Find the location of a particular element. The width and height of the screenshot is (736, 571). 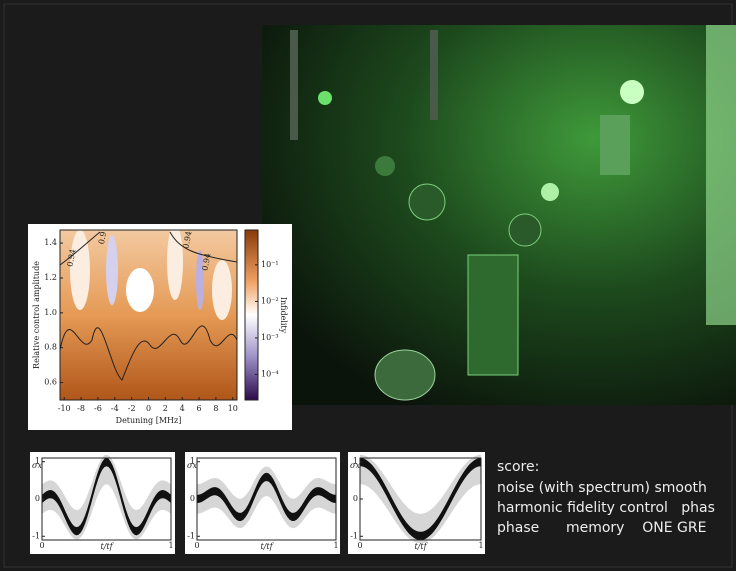

text-line: noise (with spectrum) smooth is located at coordinates (602, 488).